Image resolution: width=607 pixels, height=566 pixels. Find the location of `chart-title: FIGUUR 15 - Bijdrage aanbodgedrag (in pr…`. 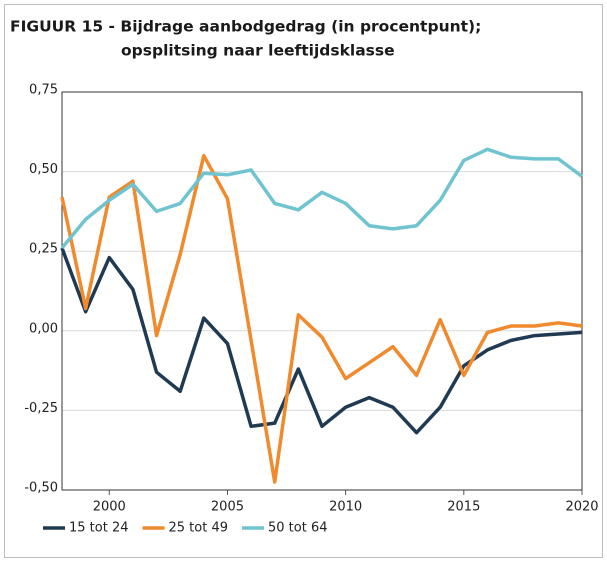

chart-title: FIGUUR 15 - Bijdrage aanbodgedrag (in pr… is located at coordinates (245, 27).